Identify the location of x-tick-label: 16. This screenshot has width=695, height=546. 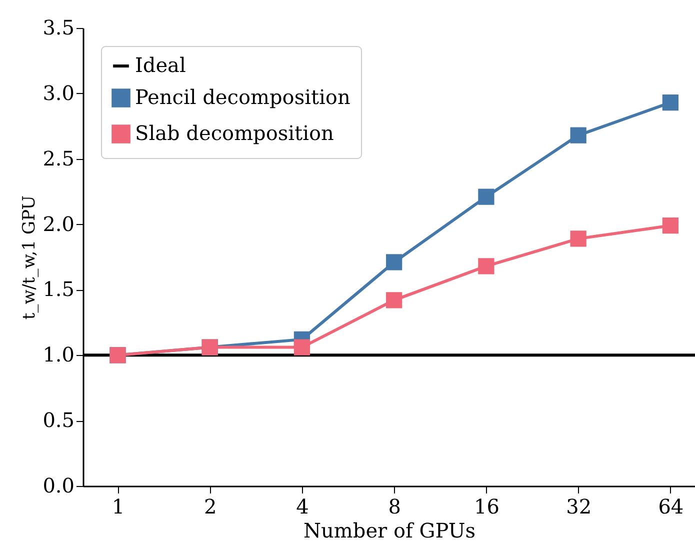
(487, 506).